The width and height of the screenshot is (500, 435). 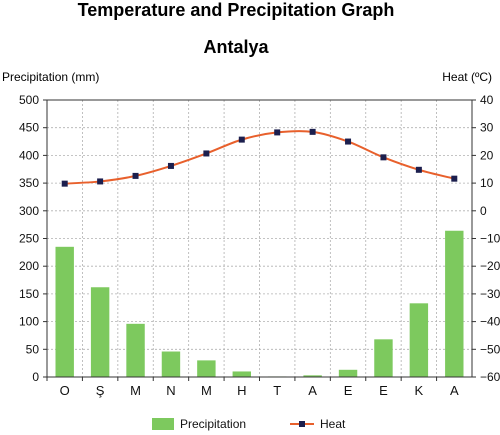 What do you see at coordinates (35, 377) in the screenshot?
I see `left-tick-label: 0` at bounding box center [35, 377].